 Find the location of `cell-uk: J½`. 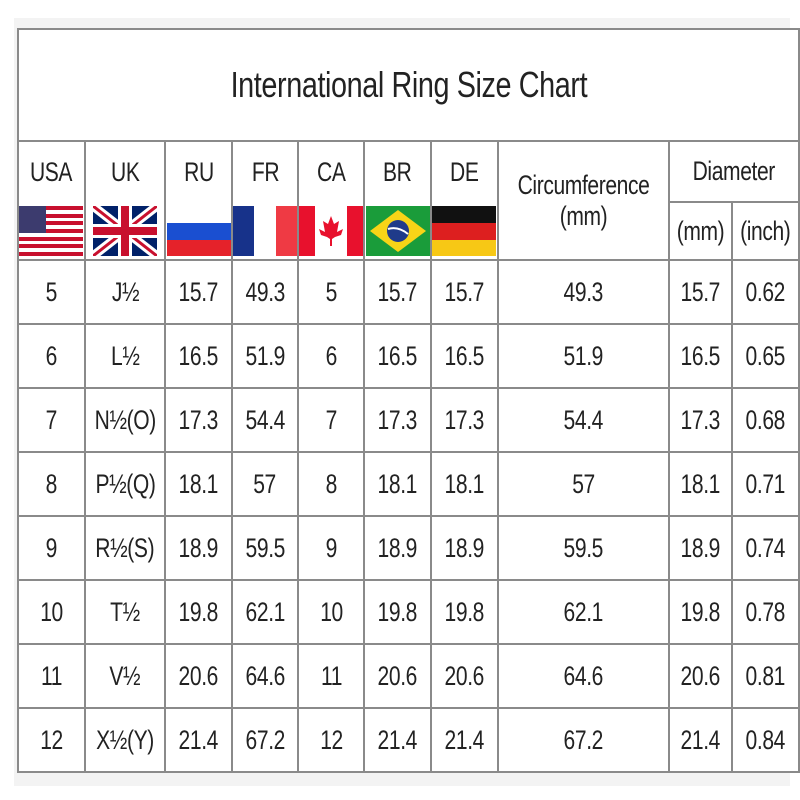

cell-uk: J½ is located at coordinates (125, 292).